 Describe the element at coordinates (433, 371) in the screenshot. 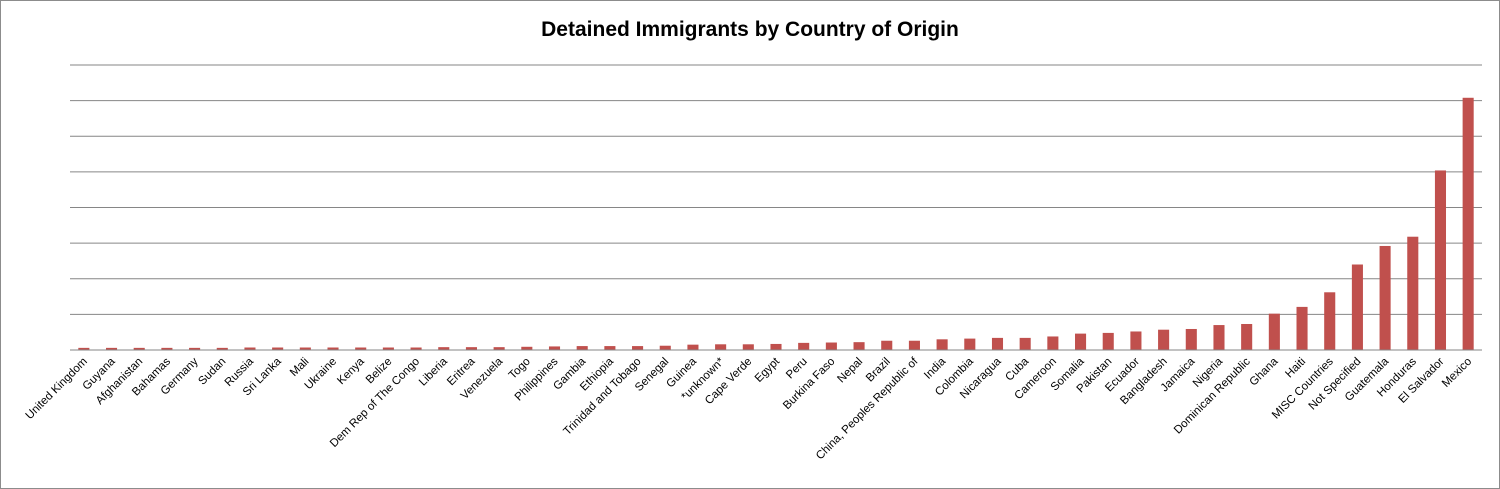

I see `category-label: Liberia` at that location.